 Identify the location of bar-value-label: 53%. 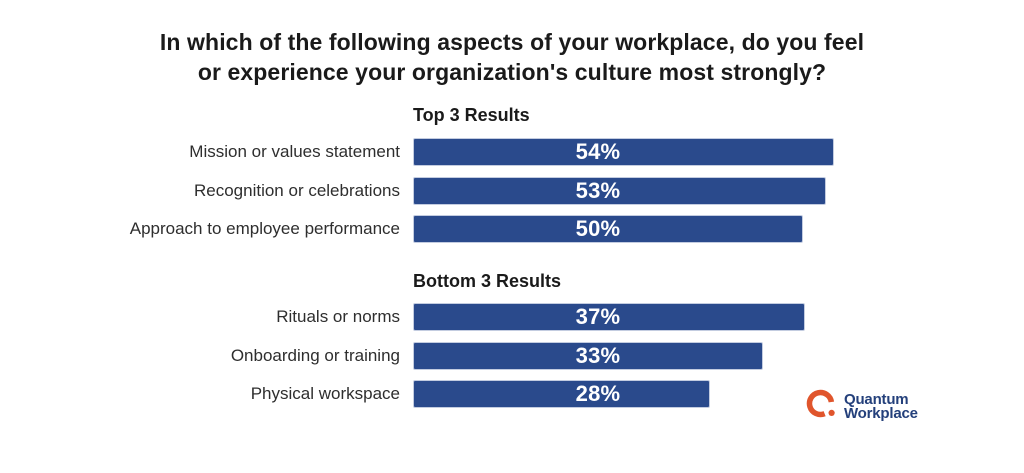
(598, 190).